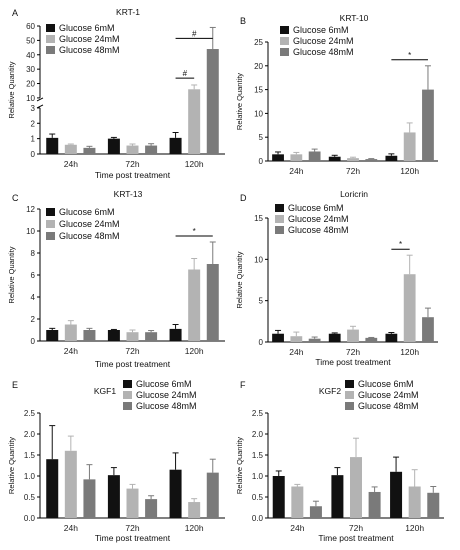  What do you see at coordinates (33, 123) in the screenshot?
I see `y-tick-label: 2` at bounding box center [33, 123].